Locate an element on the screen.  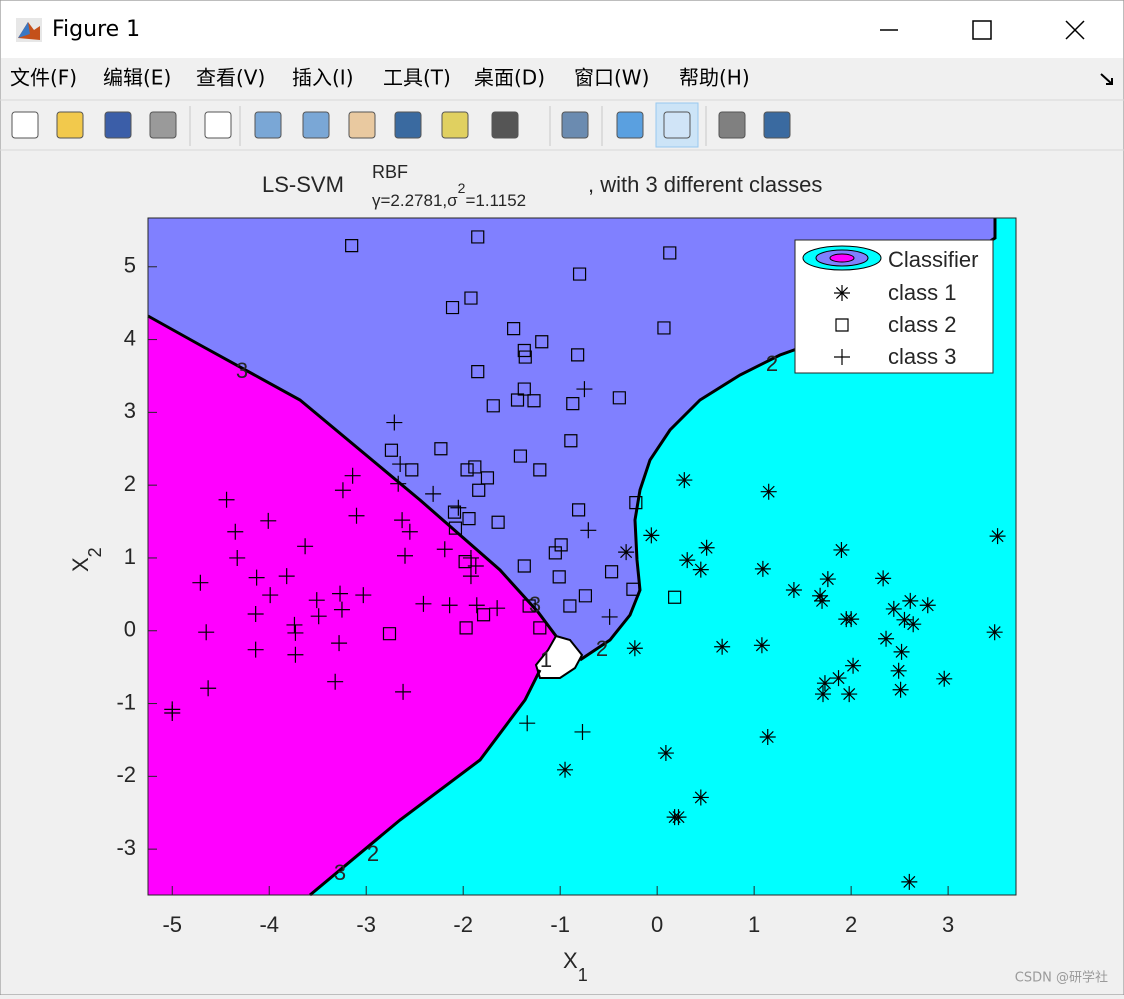
menu-item: 查看(V) is located at coordinates (230, 78).